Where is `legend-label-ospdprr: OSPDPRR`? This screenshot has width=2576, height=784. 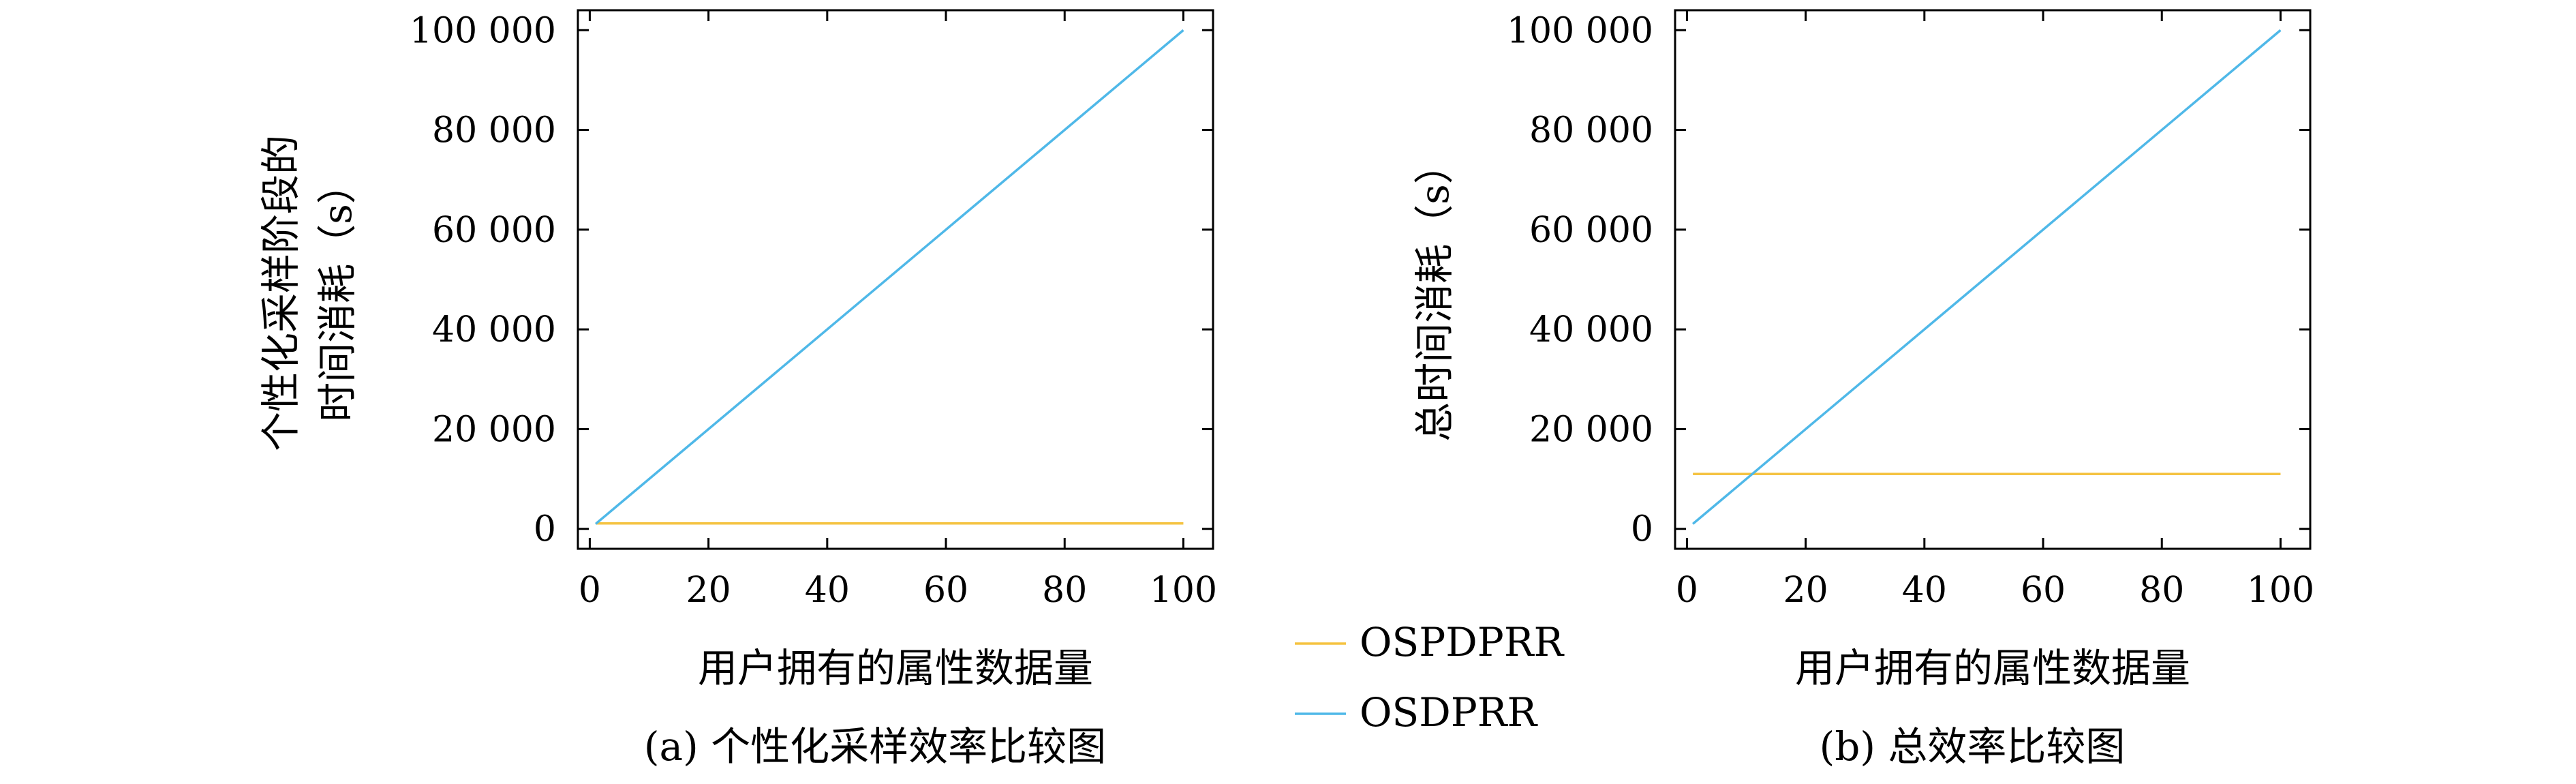 legend-label-ospdprr: OSPDPRR is located at coordinates (1463, 642).